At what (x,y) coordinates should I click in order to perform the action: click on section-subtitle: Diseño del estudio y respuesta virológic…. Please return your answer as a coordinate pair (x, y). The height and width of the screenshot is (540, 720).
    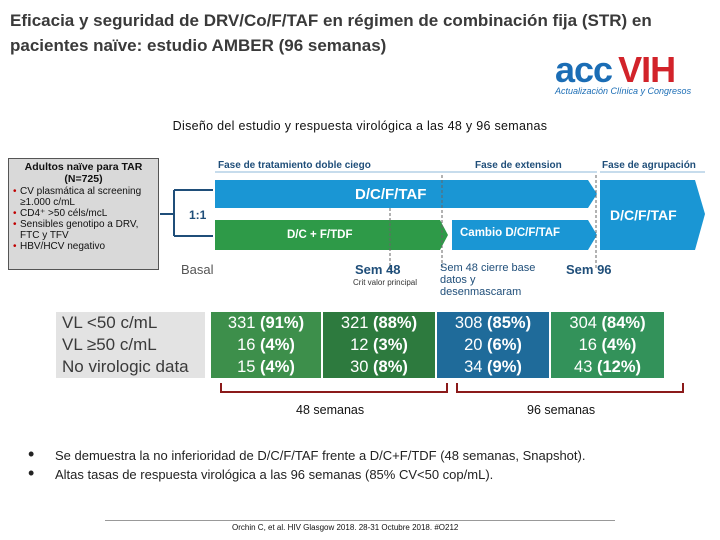
    Looking at the image, I should click on (360, 126).